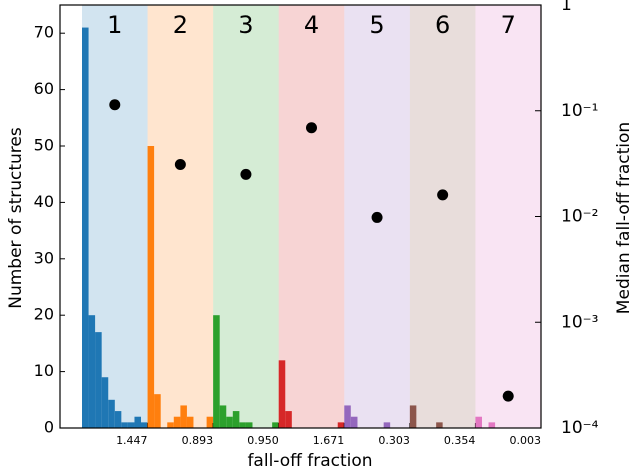  Describe the element at coordinates (579, 111) in the screenshot. I see `y2-tick-label: 10⁻¹` at that location.